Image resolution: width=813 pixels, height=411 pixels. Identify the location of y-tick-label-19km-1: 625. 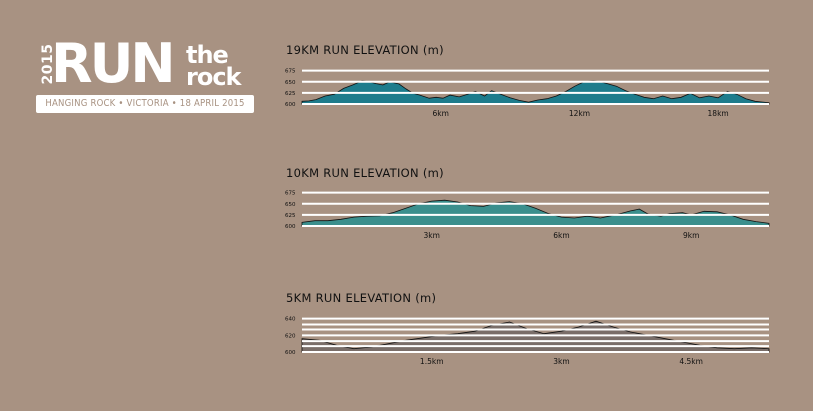
(290, 94).